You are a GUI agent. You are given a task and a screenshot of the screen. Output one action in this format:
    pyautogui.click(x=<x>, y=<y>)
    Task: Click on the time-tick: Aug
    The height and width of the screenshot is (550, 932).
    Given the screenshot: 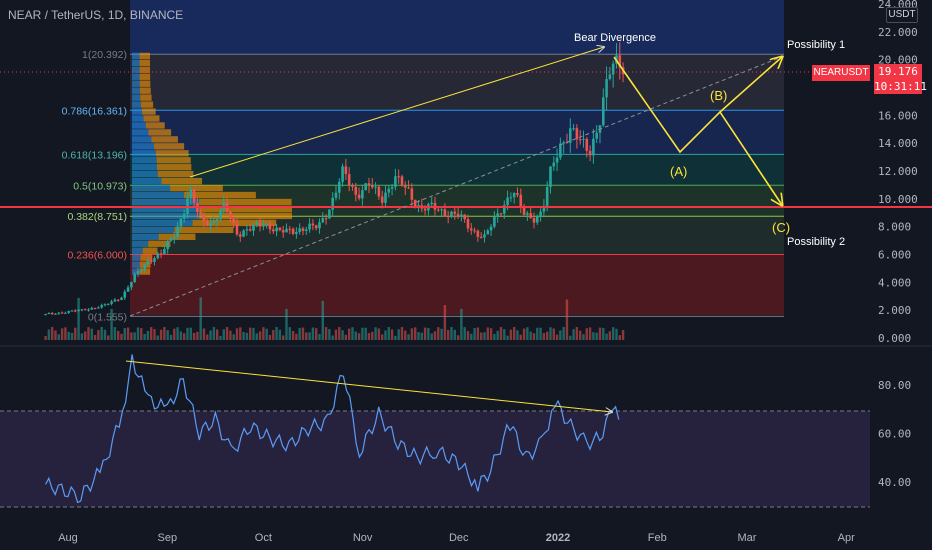 What is the action you would take?
    pyautogui.click(x=68, y=538)
    